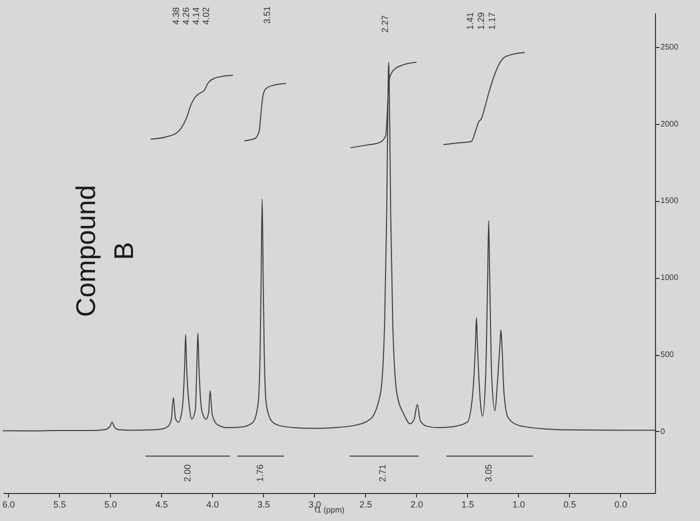  What do you see at coordinates (267, 15) in the screenshot?
I see `annotation: 3.51` at bounding box center [267, 15].